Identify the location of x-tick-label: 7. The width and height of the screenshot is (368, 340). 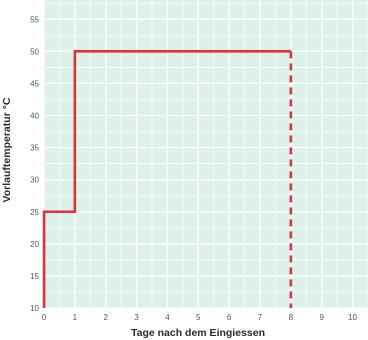
(260, 317).